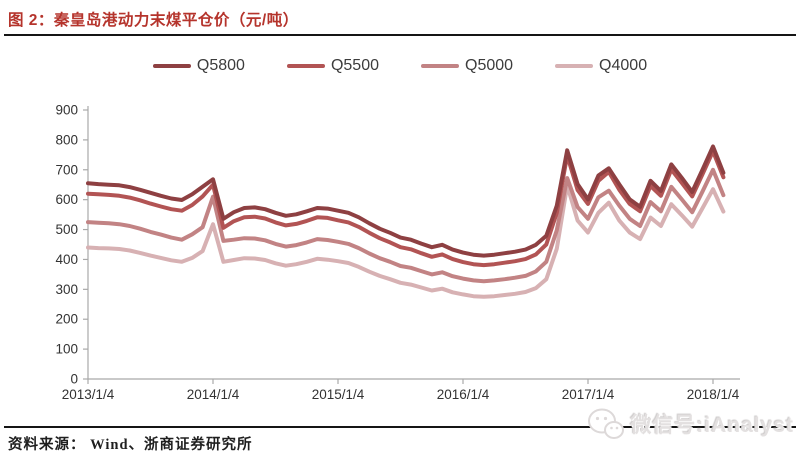  Describe the element at coordinates (171, 66) in the screenshot. I see `legend-swatch-q5800` at that location.